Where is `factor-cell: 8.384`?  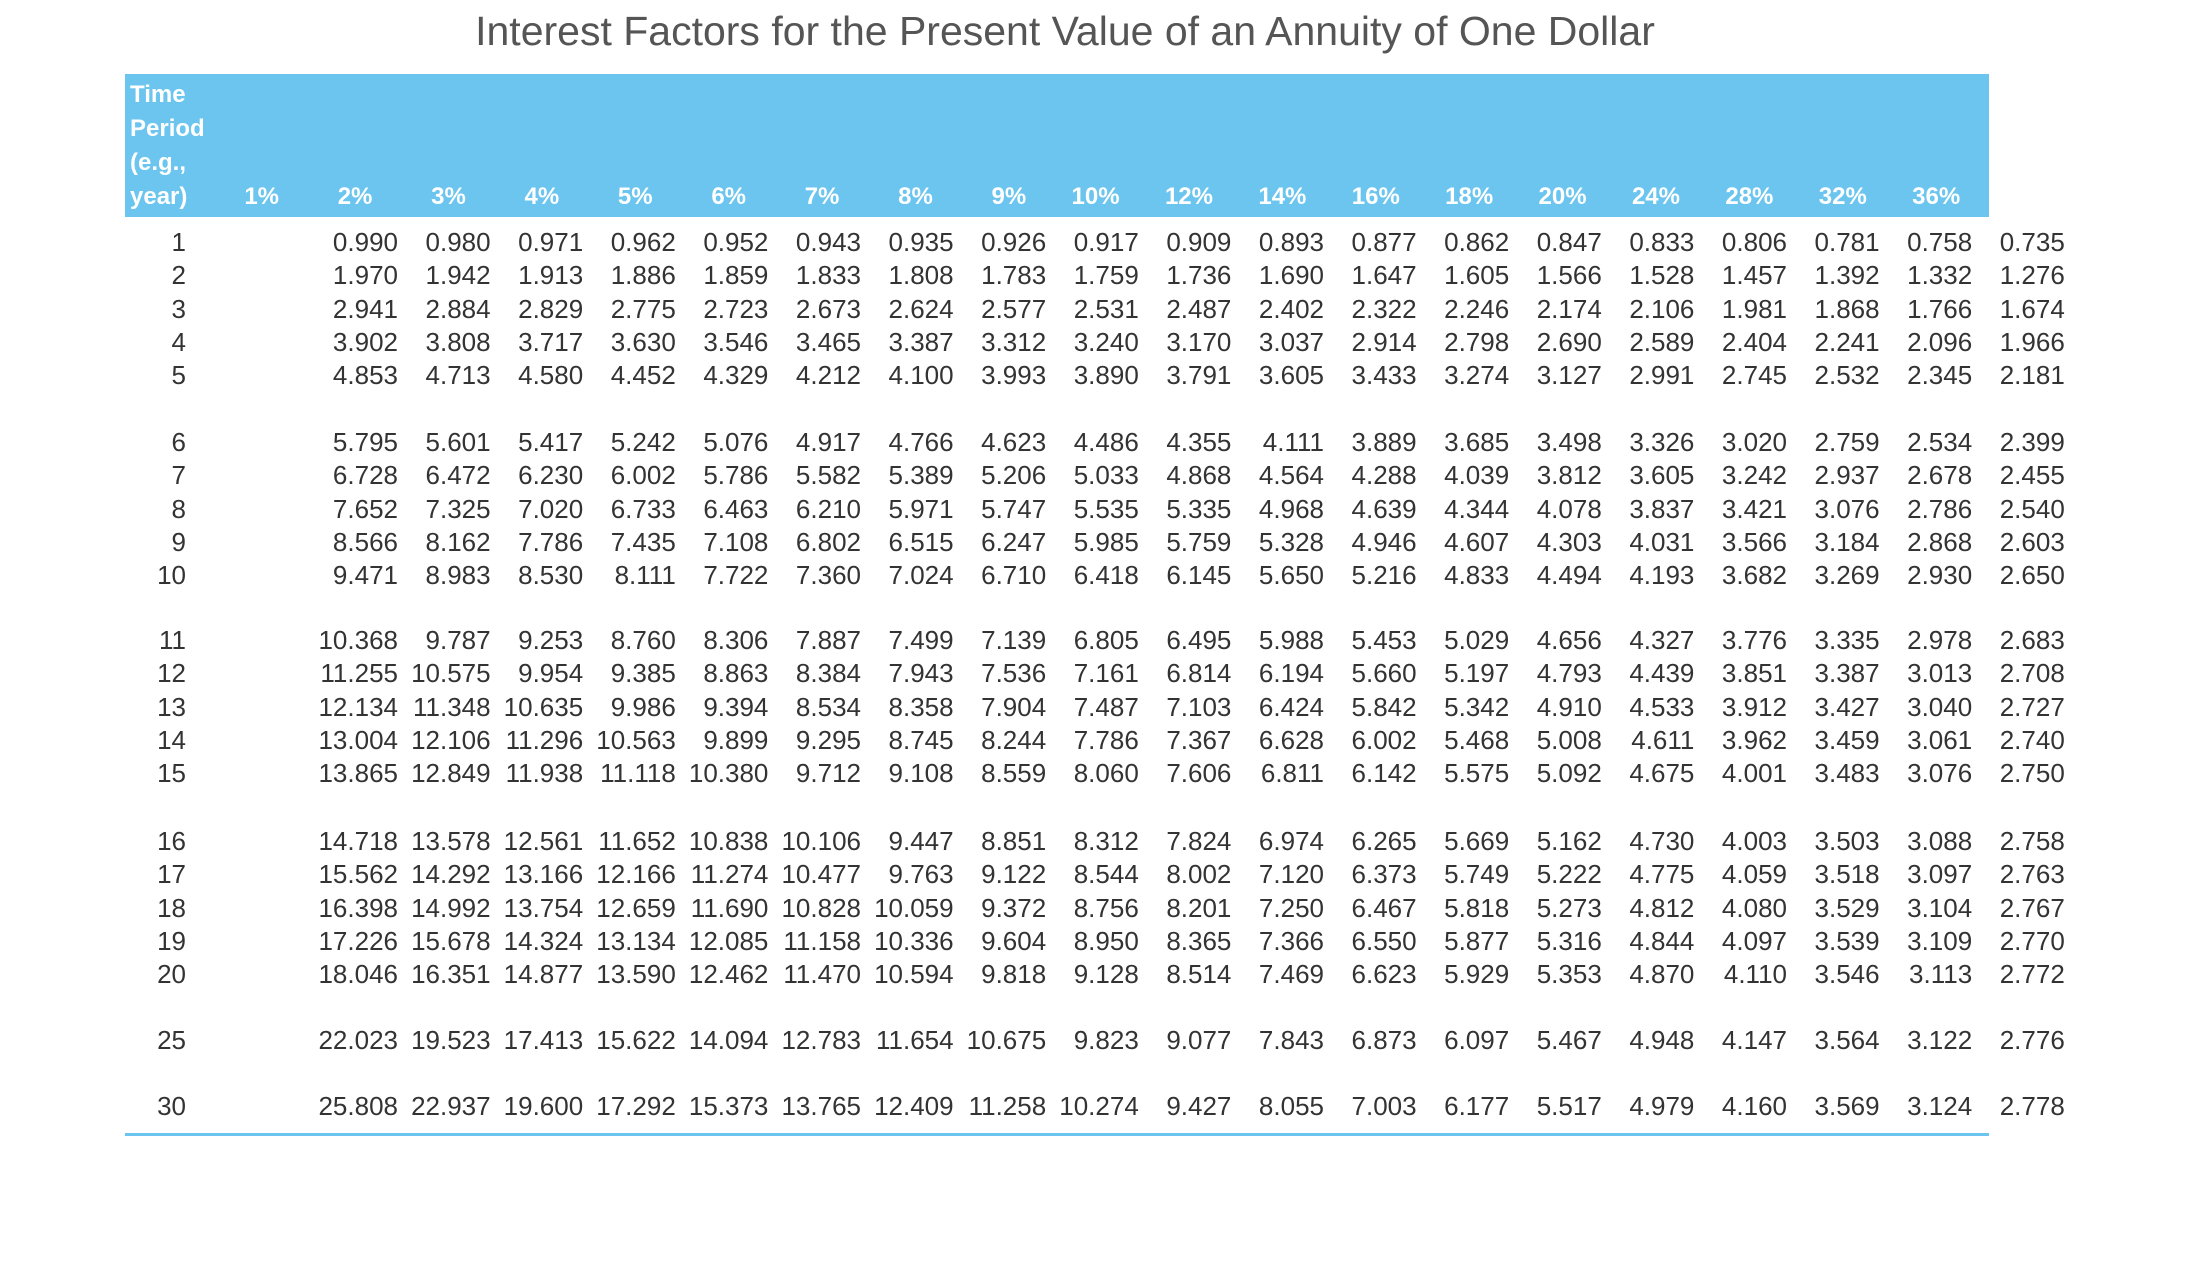
factor-cell: 8.384 is located at coordinates (828, 673).